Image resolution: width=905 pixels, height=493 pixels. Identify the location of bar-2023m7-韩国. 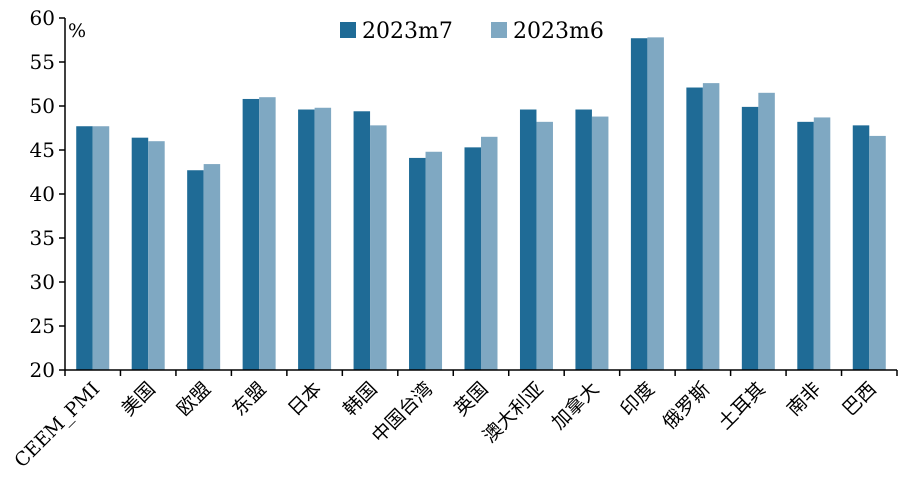
(362, 240).